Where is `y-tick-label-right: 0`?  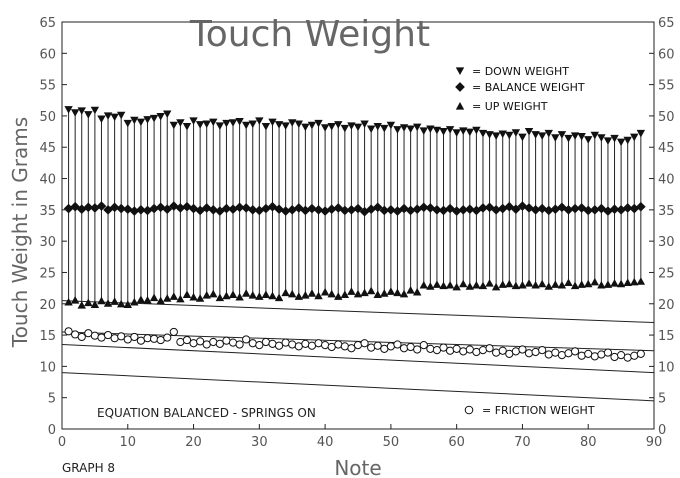 y-tick-label-right: 0 is located at coordinates (662, 430).